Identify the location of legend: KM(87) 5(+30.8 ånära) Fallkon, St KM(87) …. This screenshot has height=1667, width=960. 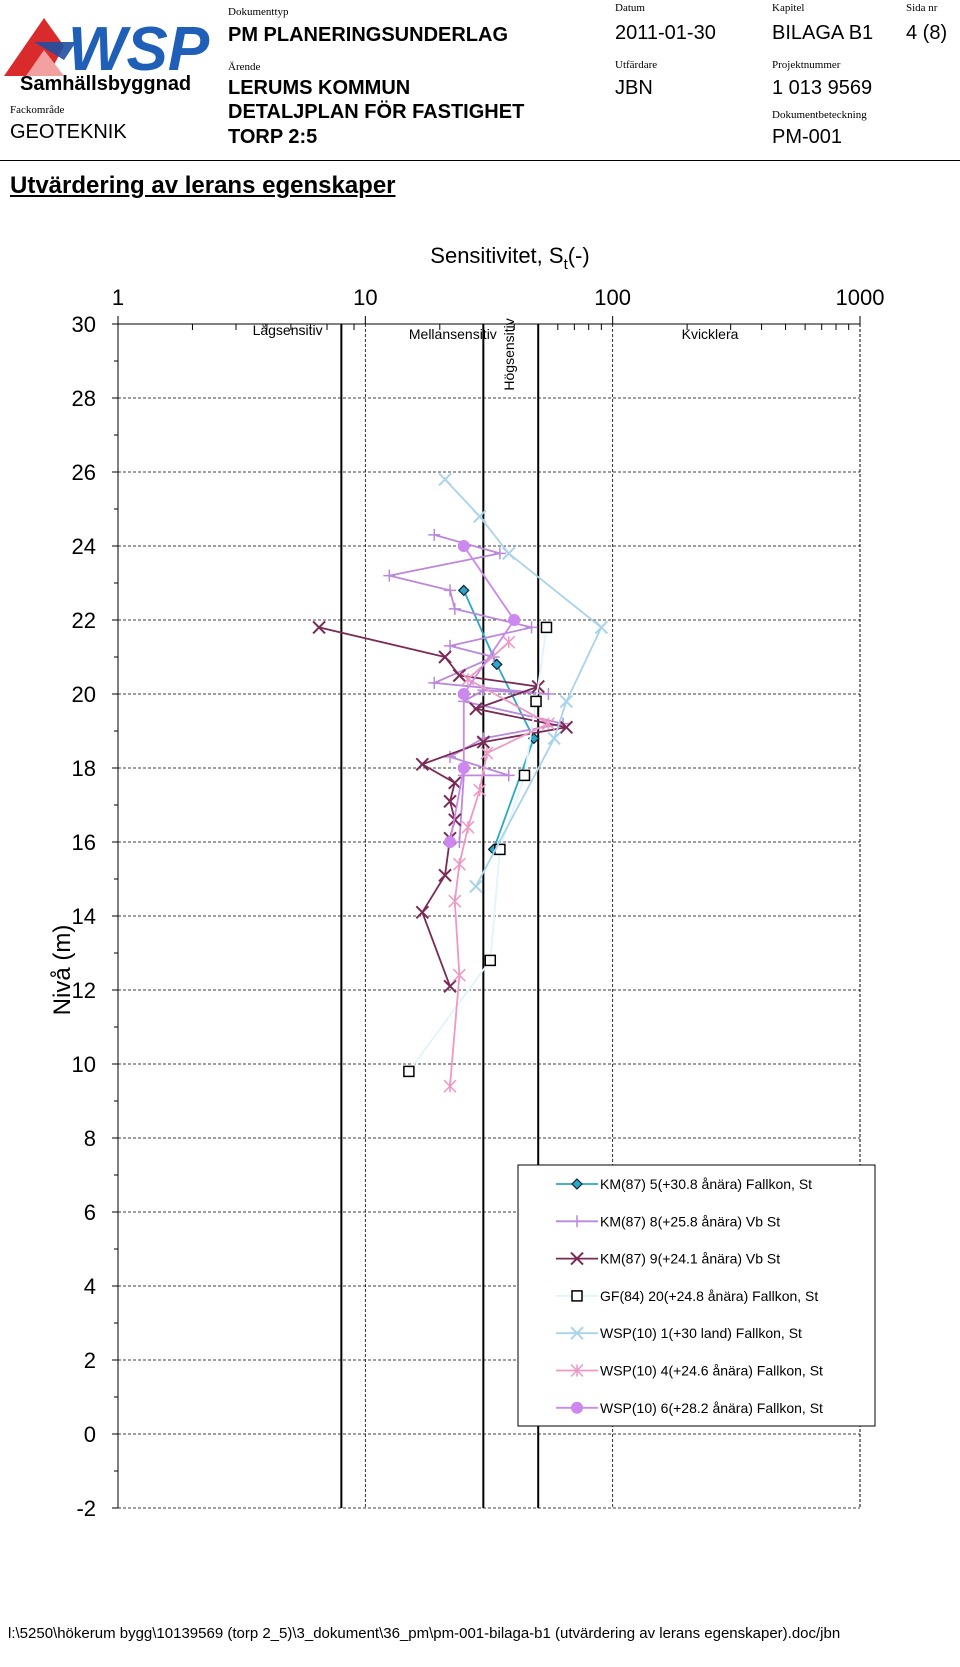
(696, 1295).